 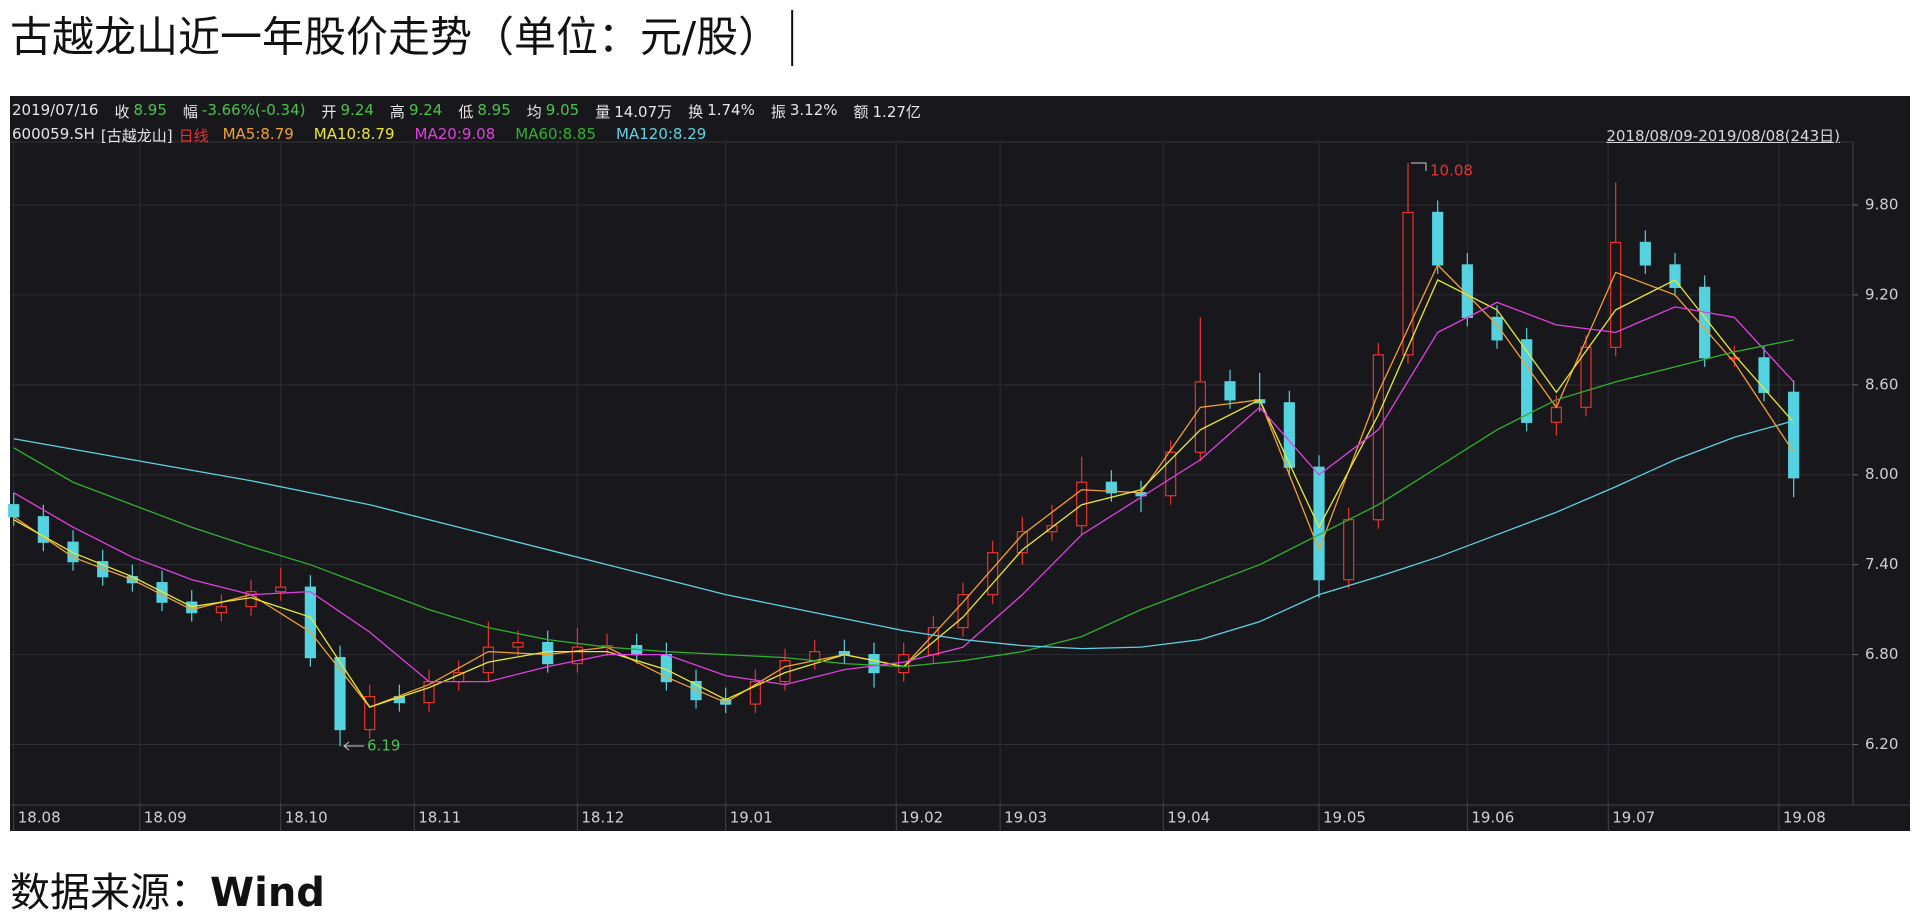 I want to click on info-label: 额, so click(x=861, y=112).